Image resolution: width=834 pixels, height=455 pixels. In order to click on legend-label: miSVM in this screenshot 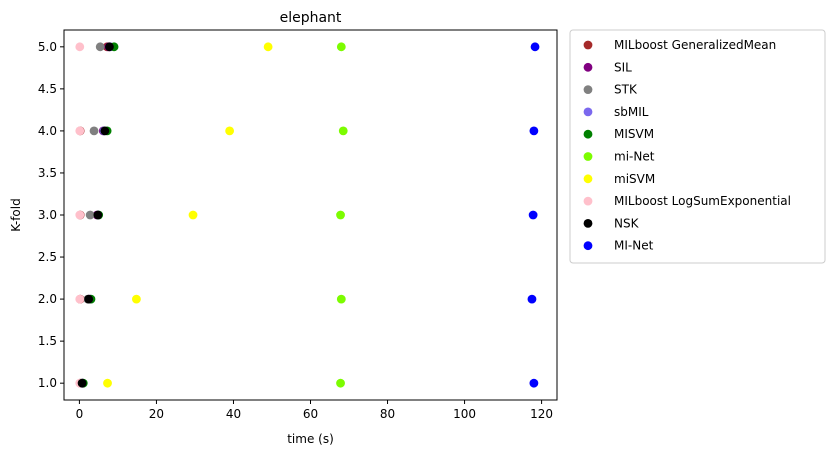, I will do `click(634, 179)`.